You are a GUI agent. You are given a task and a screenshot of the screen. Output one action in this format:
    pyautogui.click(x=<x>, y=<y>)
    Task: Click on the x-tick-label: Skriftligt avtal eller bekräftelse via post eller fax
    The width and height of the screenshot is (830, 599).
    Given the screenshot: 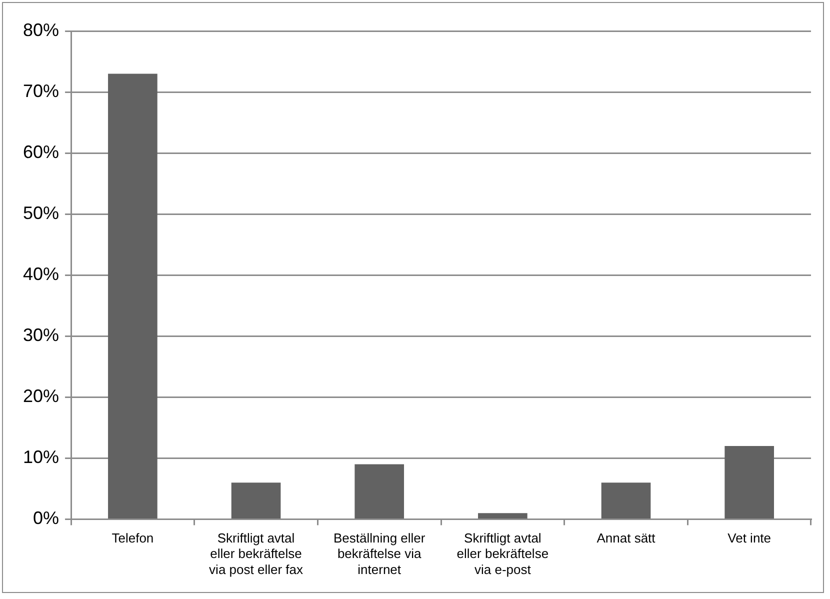 What is the action you would take?
    pyautogui.click(x=256, y=553)
    